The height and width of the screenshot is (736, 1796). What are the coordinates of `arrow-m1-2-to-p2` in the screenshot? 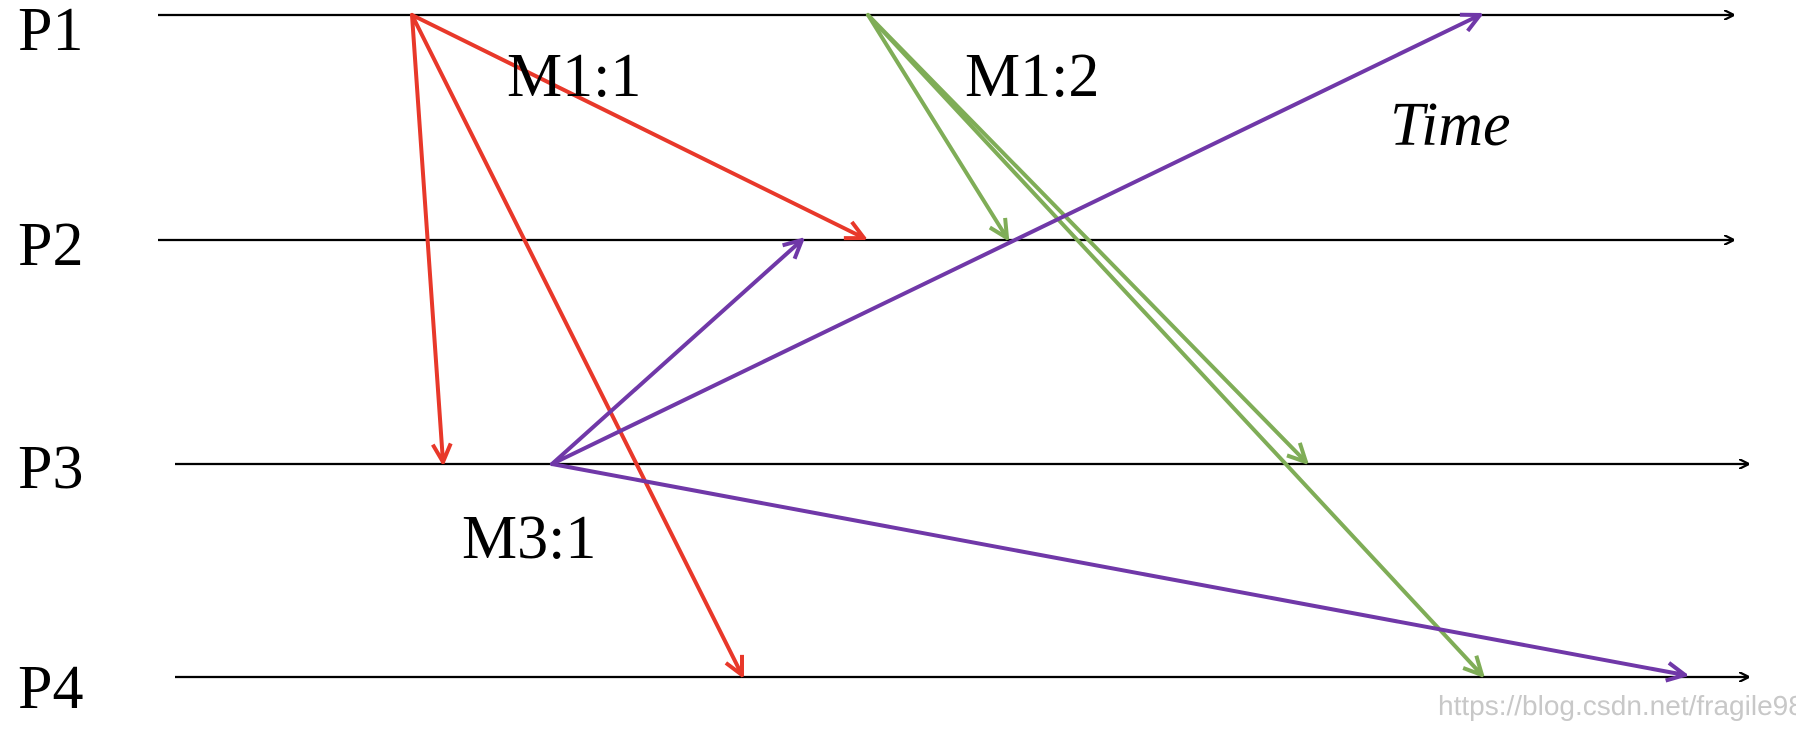 It's located at (936, 125).